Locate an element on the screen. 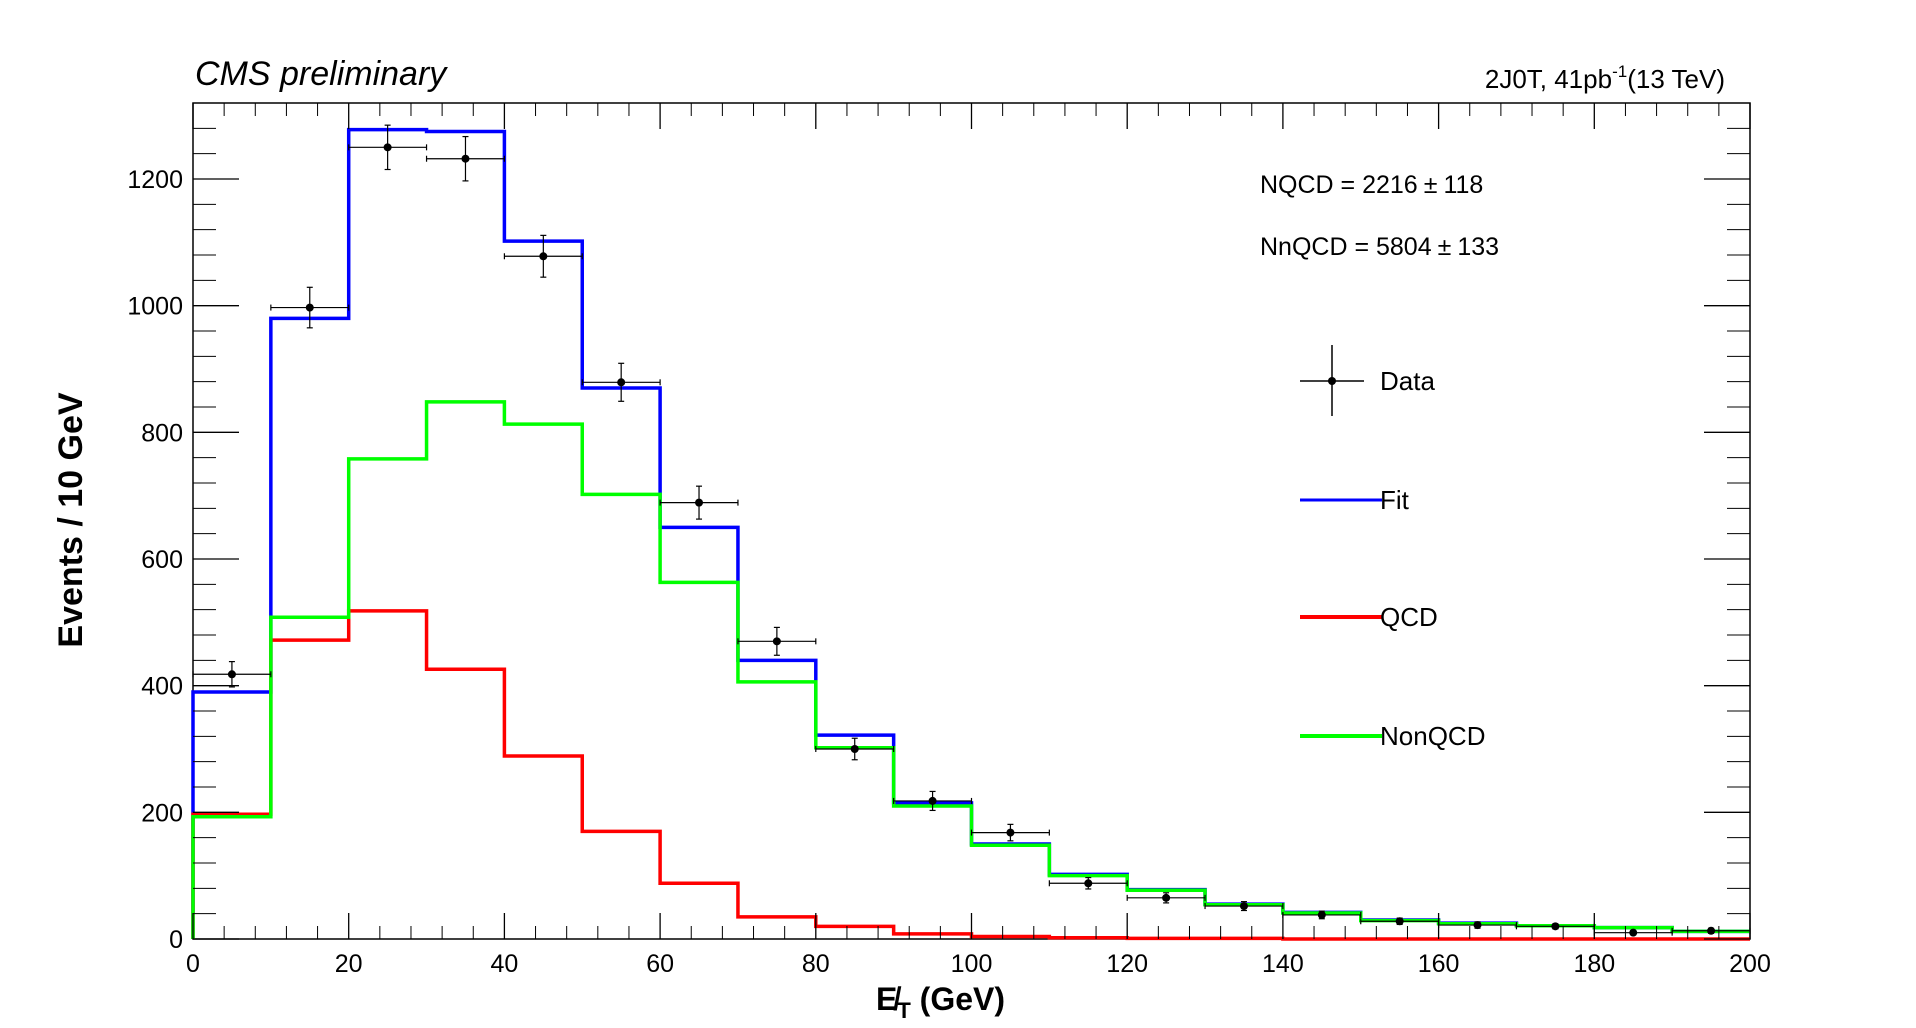  legend-entry-qcd: QCD is located at coordinates (1369, 617).